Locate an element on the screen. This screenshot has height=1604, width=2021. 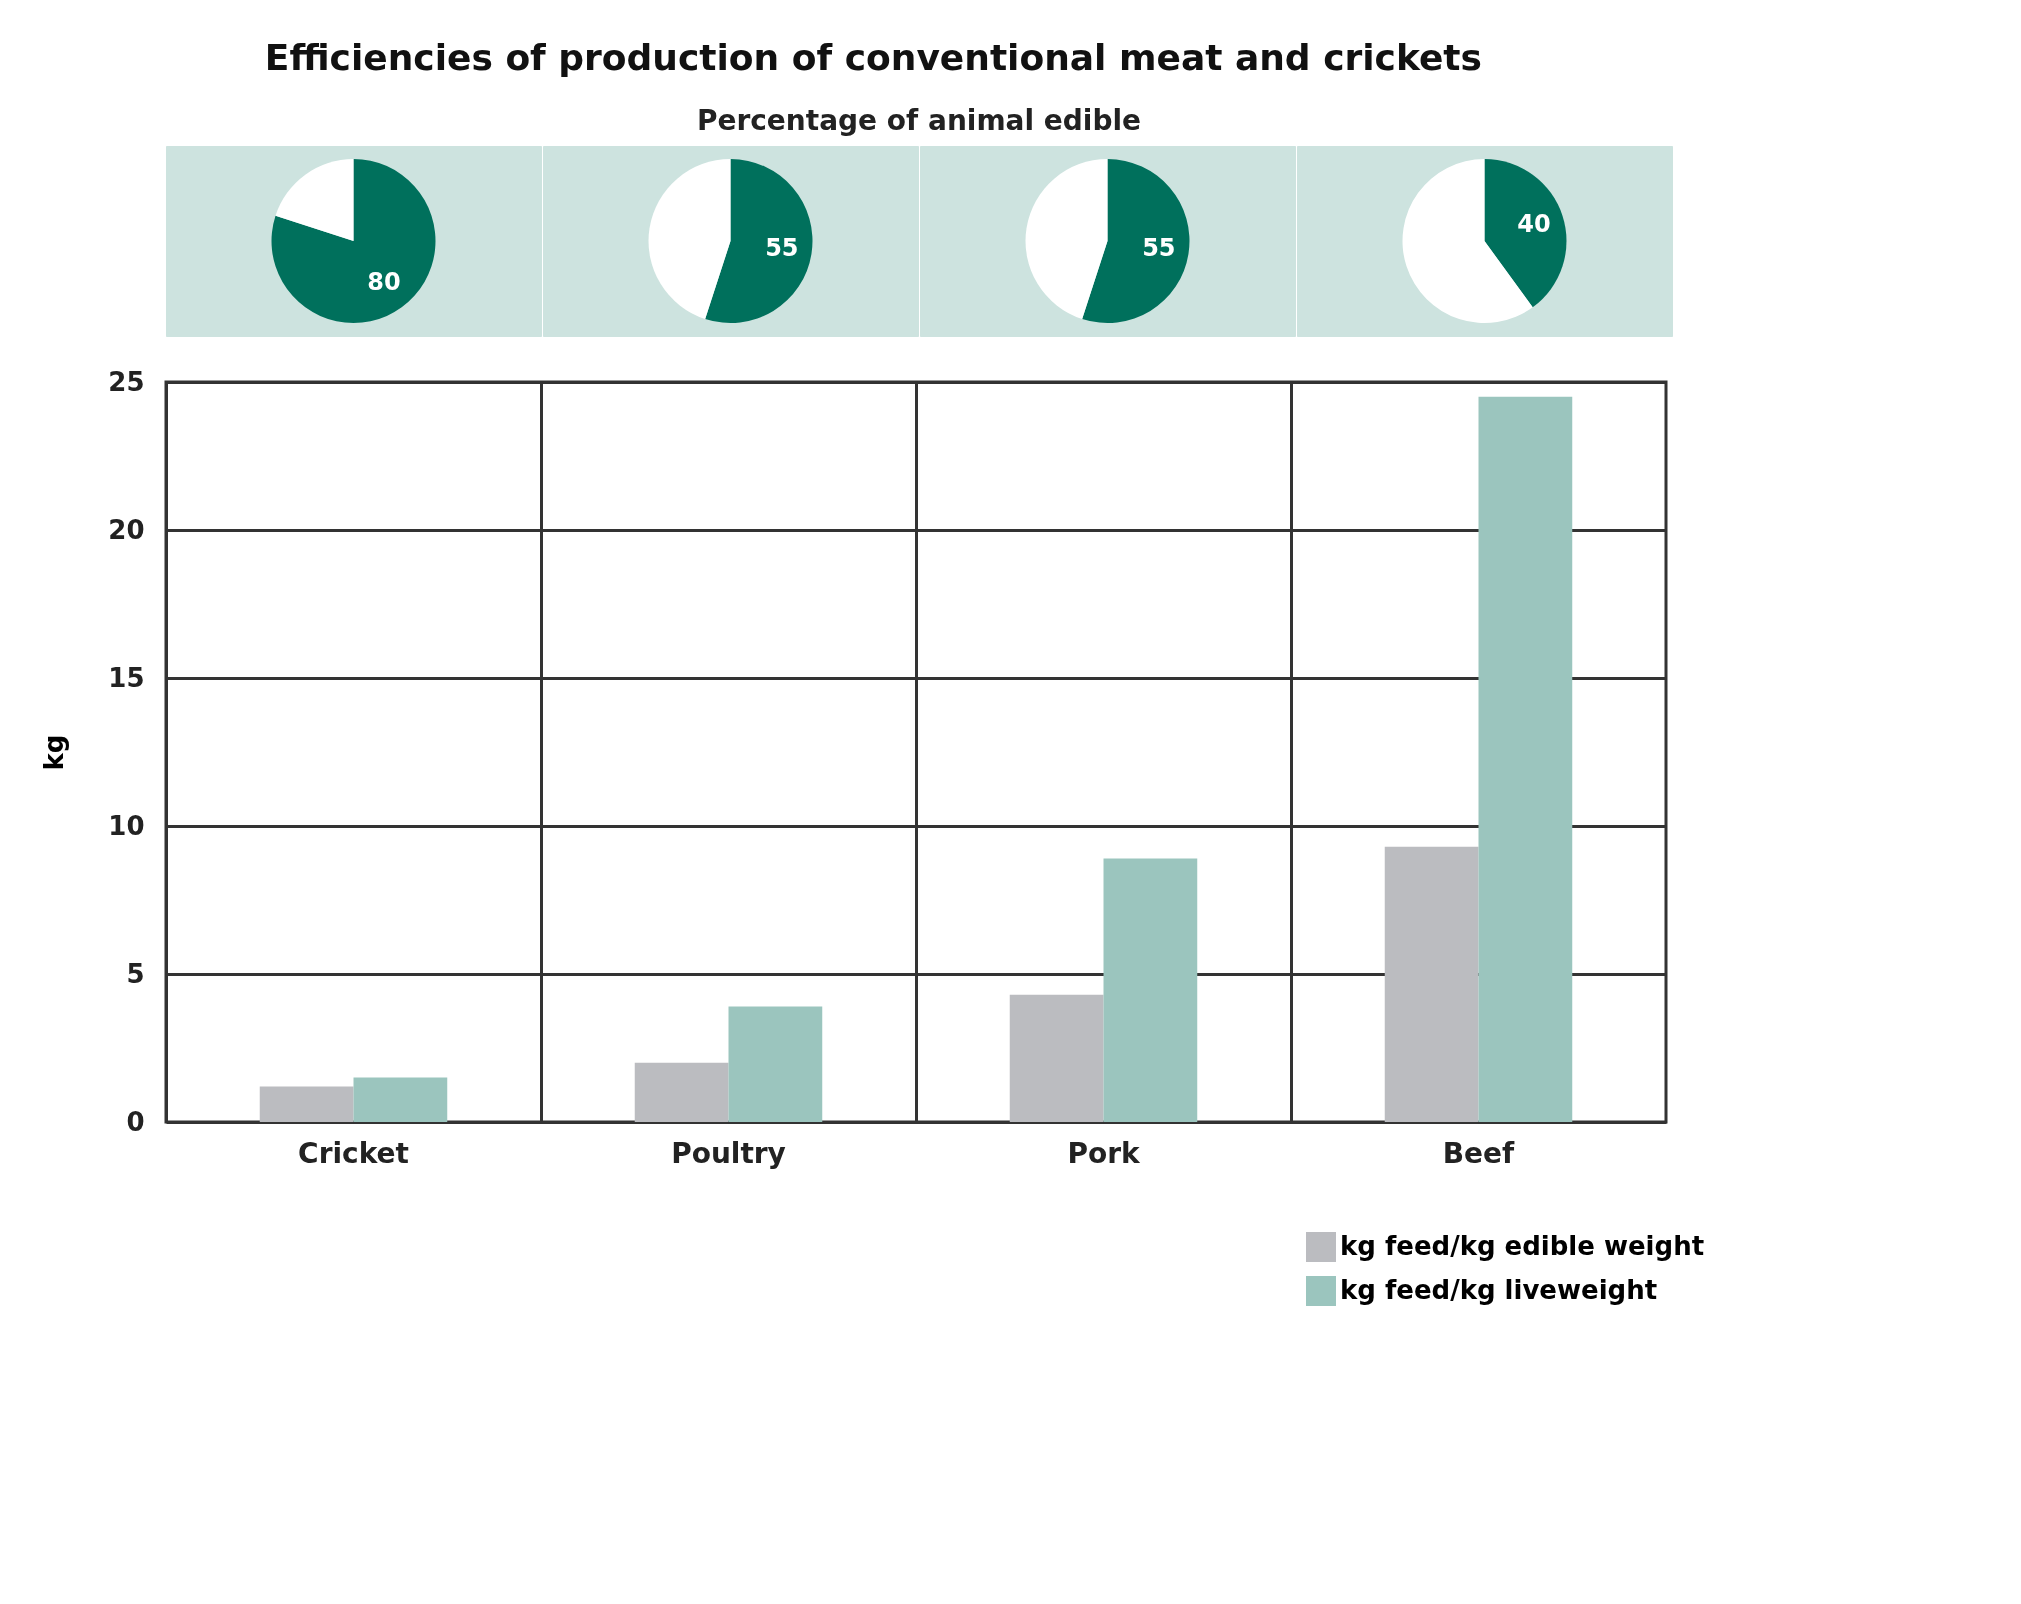
x-tick-label: Poultry is located at coordinates (728, 1153).